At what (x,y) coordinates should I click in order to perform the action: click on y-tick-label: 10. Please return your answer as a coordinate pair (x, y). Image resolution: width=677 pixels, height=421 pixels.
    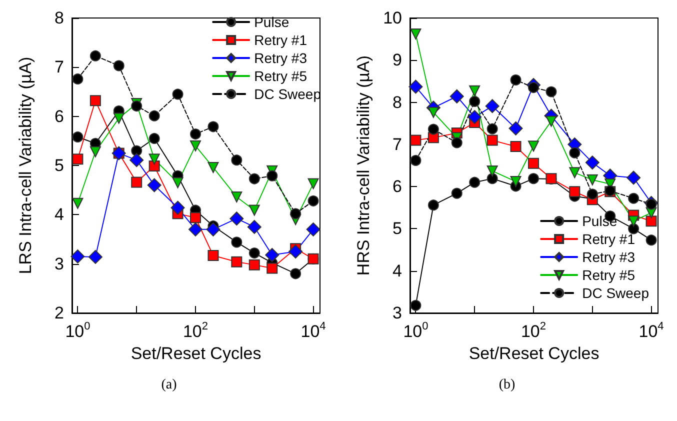
    Looking at the image, I should click on (392, 18).